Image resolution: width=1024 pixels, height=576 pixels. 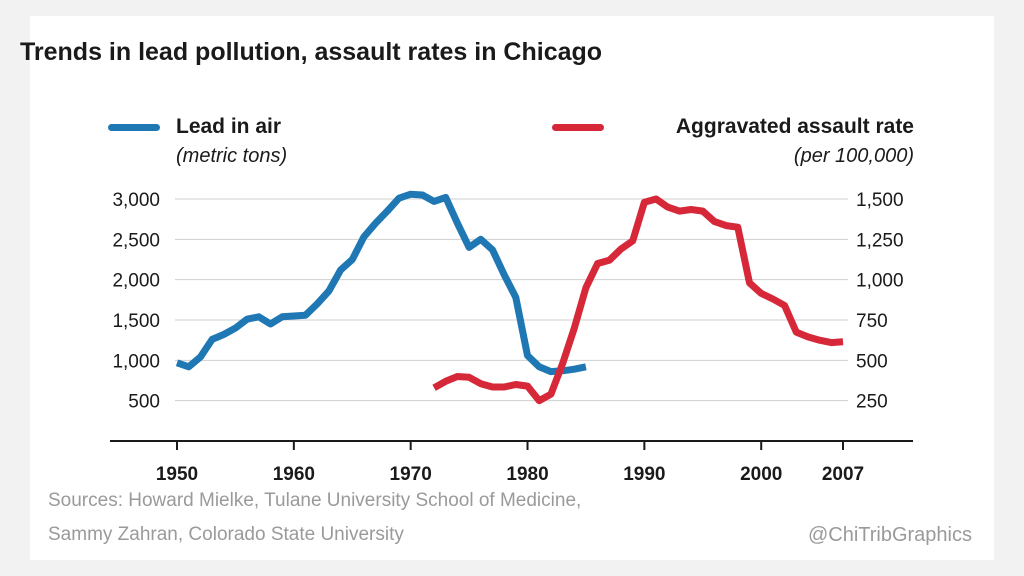 I want to click on y-left-tick-label: 500, so click(x=144, y=402).